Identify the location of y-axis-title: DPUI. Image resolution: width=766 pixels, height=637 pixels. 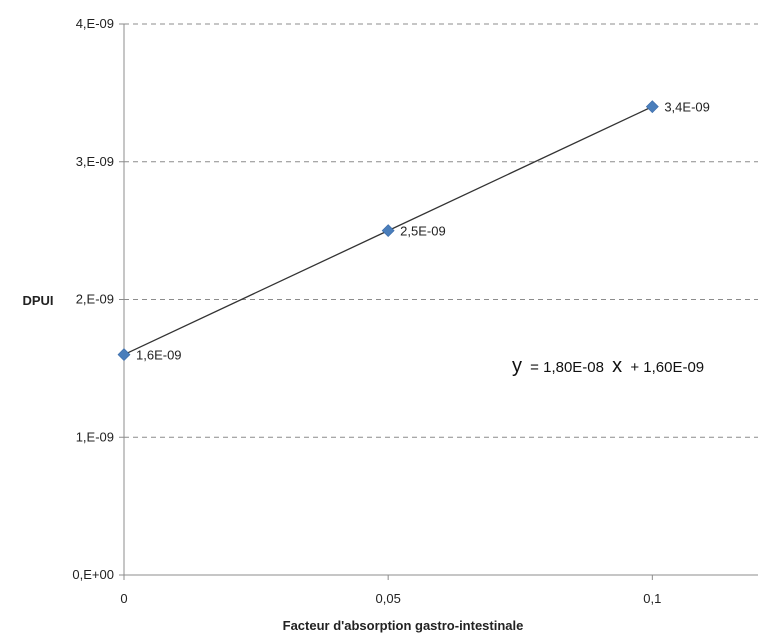
(37, 300).